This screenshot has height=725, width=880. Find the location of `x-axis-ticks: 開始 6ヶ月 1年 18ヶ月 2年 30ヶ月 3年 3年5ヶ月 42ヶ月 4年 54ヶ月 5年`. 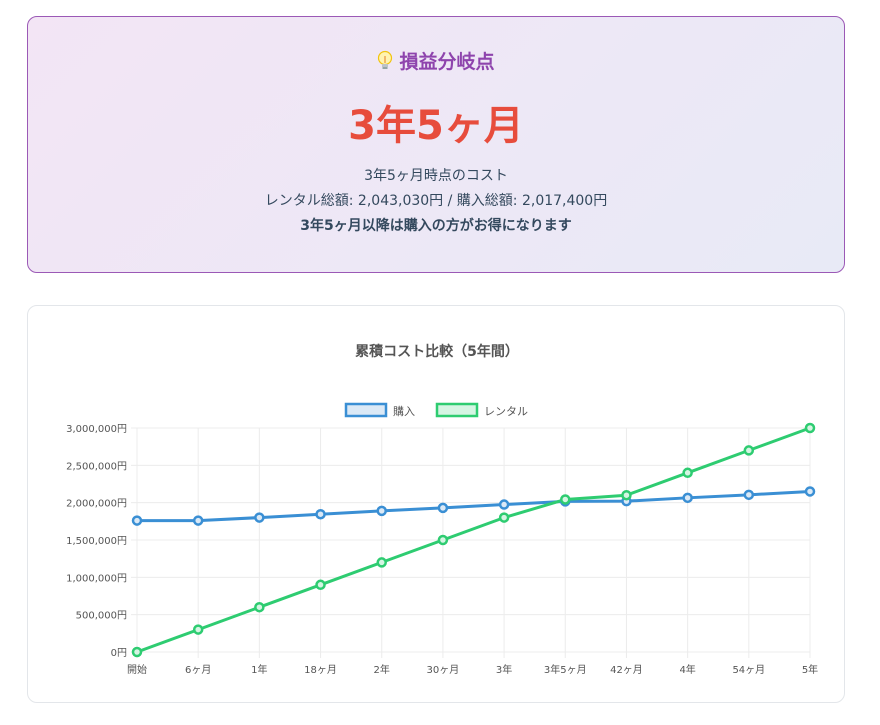

x-axis-ticks: 開始 6ヶ月 1年 18ヶ月 2年 30ヶ月 3年 3年5ヶ月 42ヶ月 4年 54ヶ月 5年 is located at coordinates (472, 669).